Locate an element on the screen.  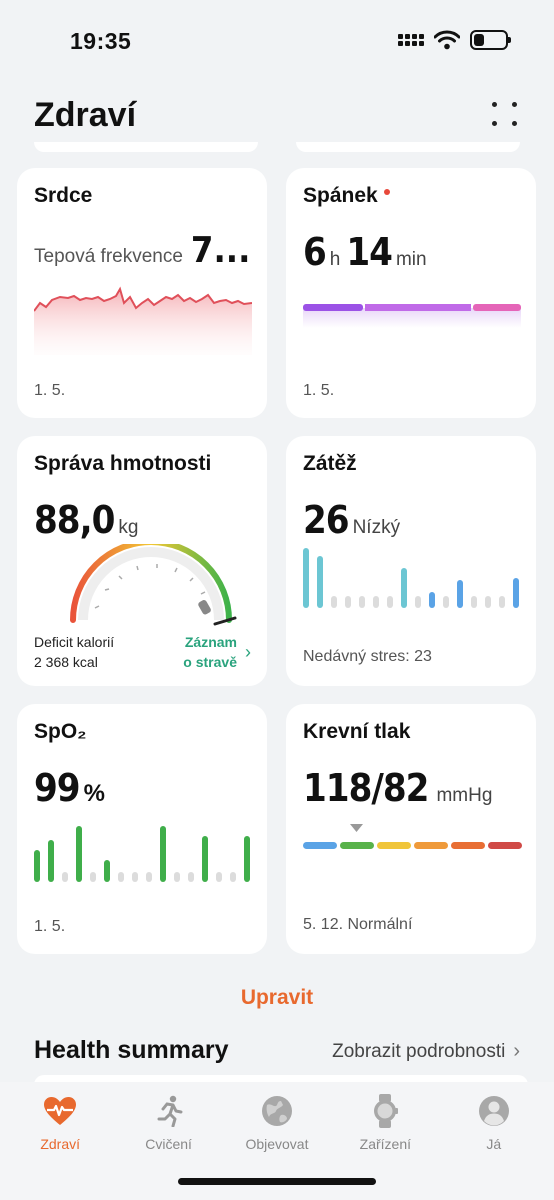
stress-card: Zátěž 26 Nízký Nedávný stres: 23 is located at coordinates (411, 561).